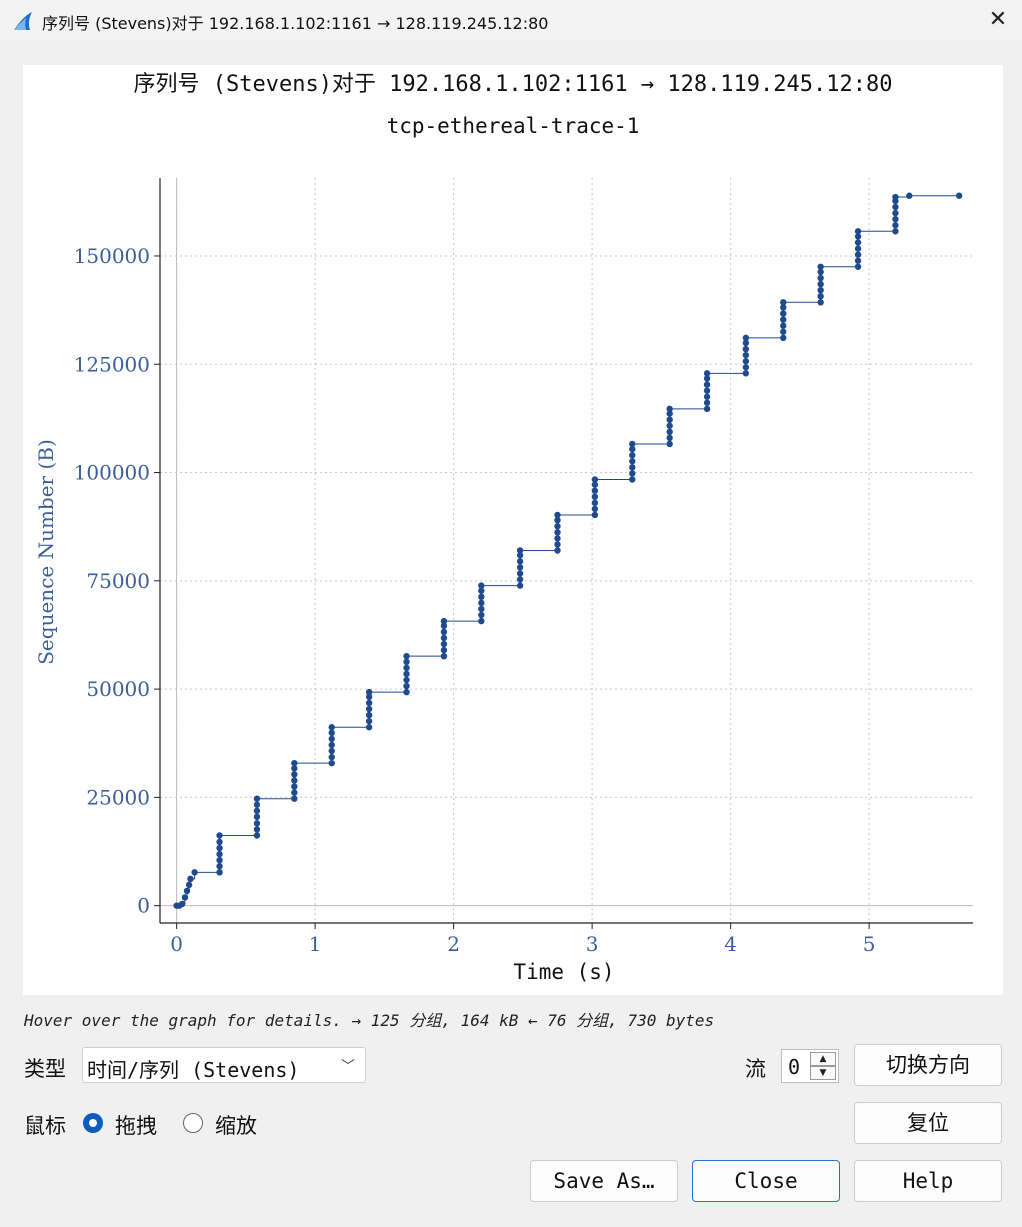 This screenshot has height=1227, width=1022. I want to click on mouse-zoom-radio, so click(193, 1123).